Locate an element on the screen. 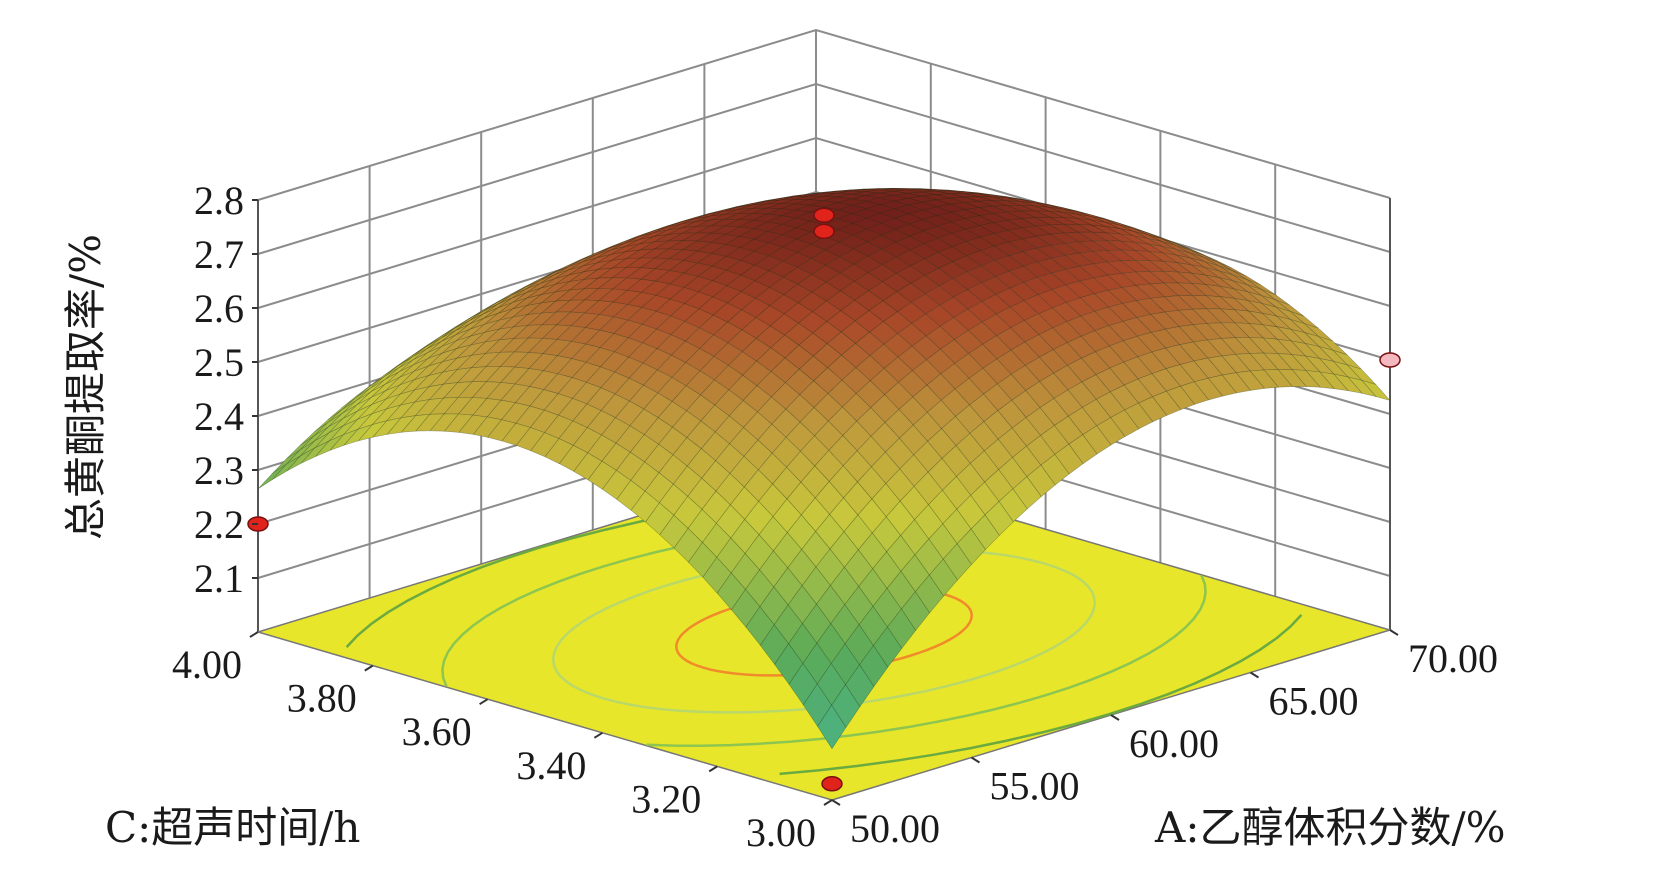 Image resolution: width=1667 pixels, height=886 pixels. z-tick-label: 2.5 is located at coordinates (219, 362).